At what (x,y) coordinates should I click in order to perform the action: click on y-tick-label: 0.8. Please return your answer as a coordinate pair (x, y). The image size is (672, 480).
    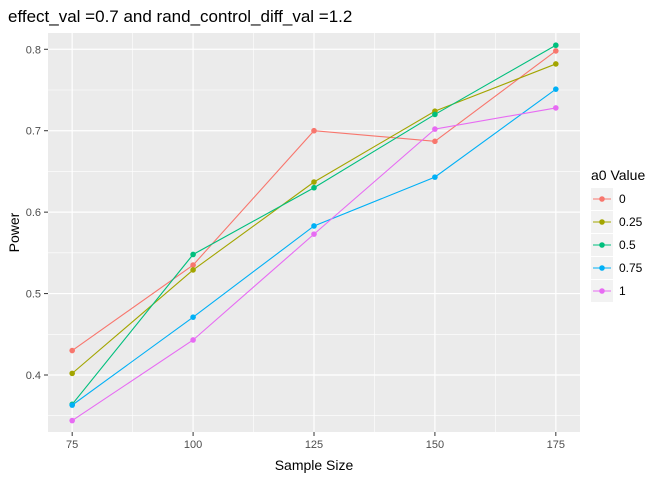
    Looking at the image, I should click on (33, 50).